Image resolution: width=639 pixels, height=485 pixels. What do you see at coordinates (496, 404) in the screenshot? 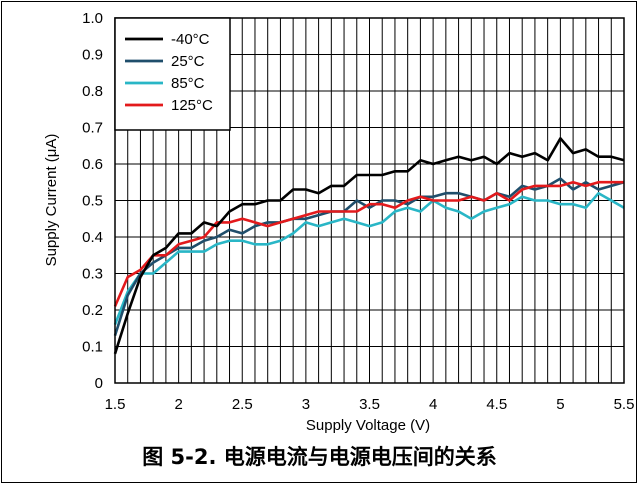
I see `x-tick-label: 4.5` at bounding box center [496, 404].